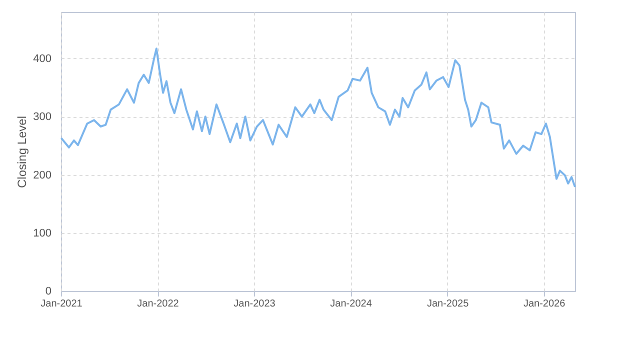 Image resolution: width=623 pixels, height=350 pixels. What do you see at coordinates (42, 233) in the screenshot?
I see `y-tick-label: 100` at bounding box center [42, 233].